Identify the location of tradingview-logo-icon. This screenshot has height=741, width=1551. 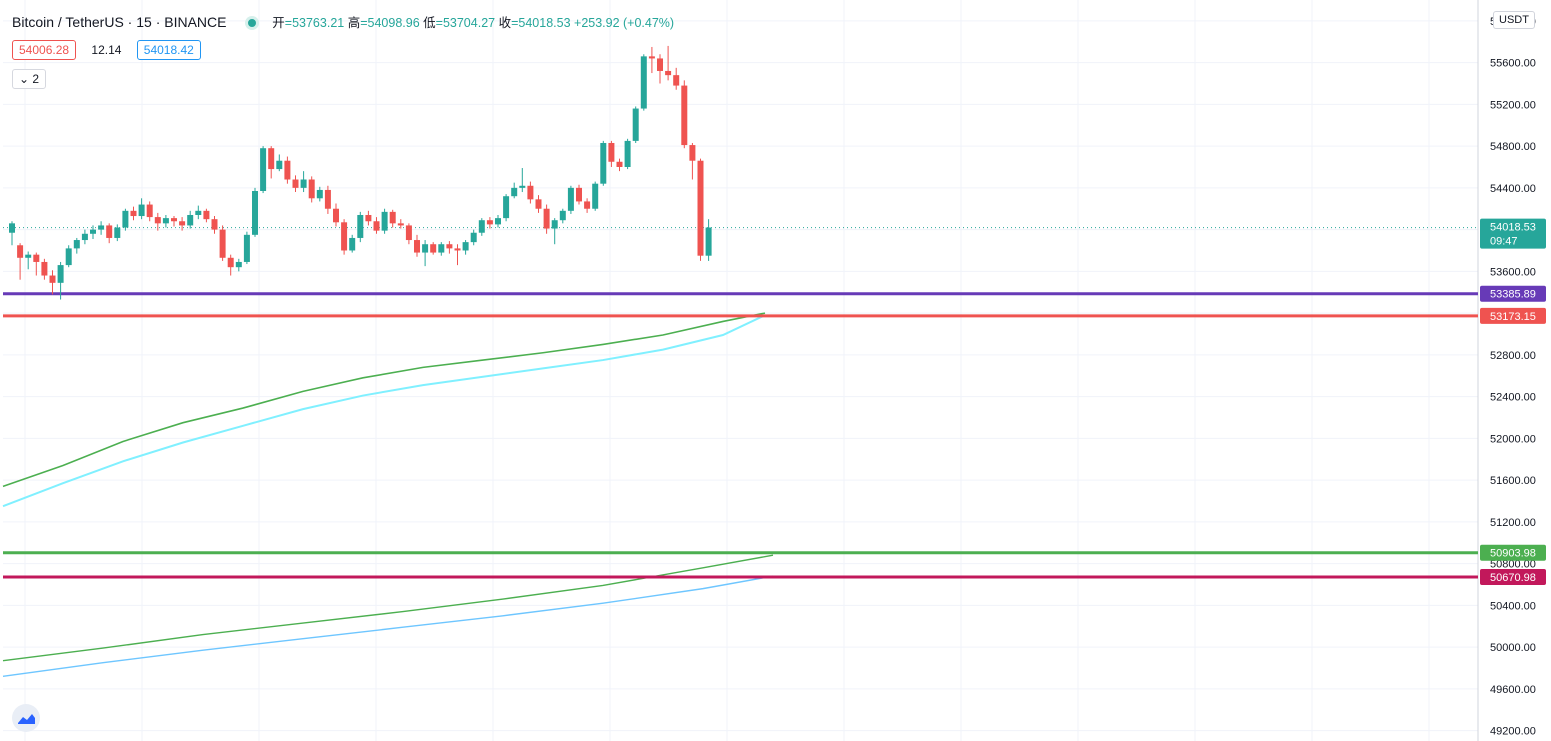
(26, 718).